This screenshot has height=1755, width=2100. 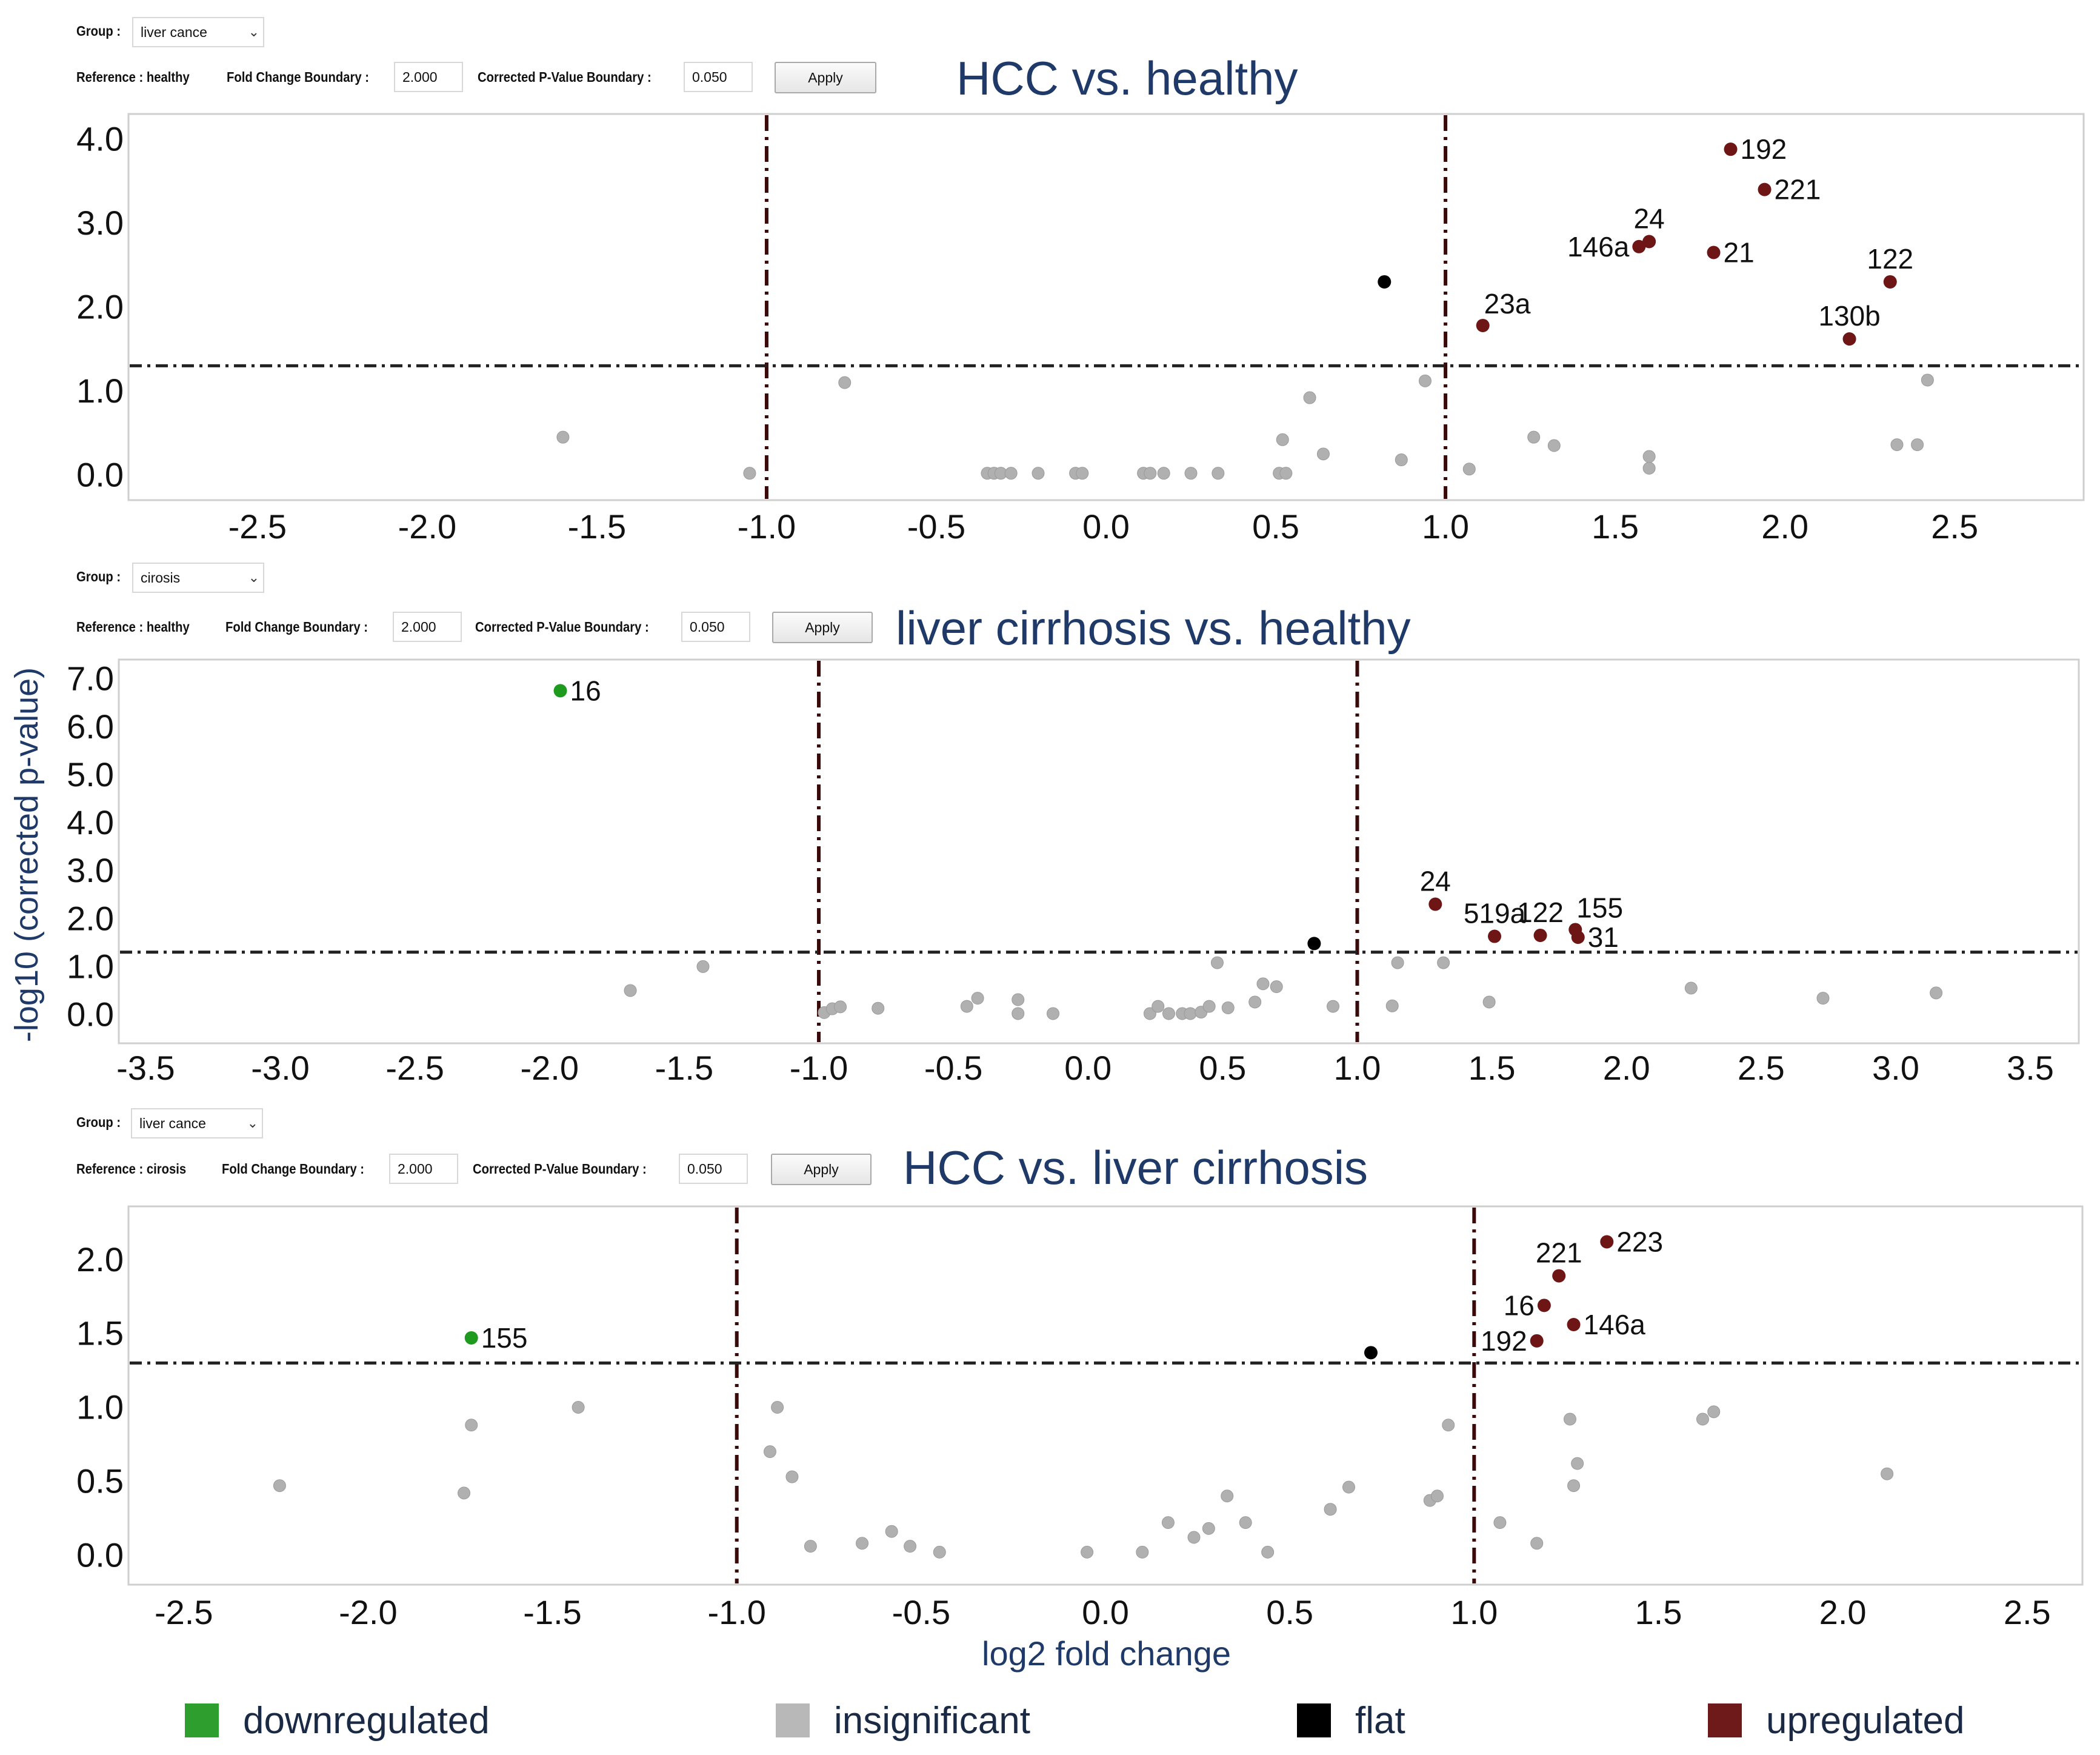 I want to click on pvalue-input: 0.050, so click(x=715, y=627).